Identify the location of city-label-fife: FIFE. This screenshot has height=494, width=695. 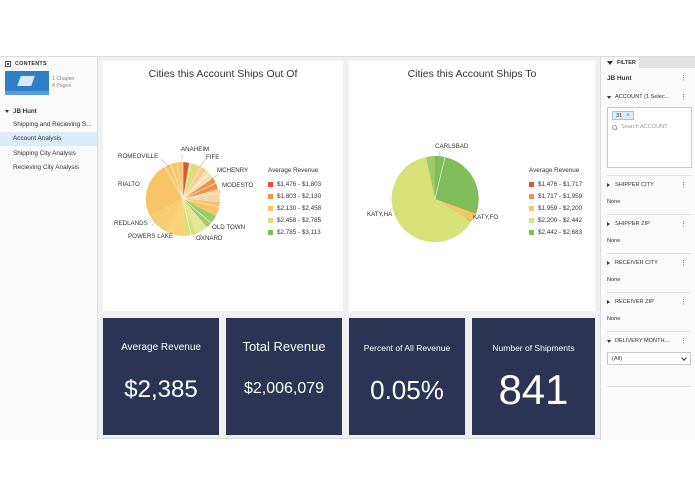
(213, 157).